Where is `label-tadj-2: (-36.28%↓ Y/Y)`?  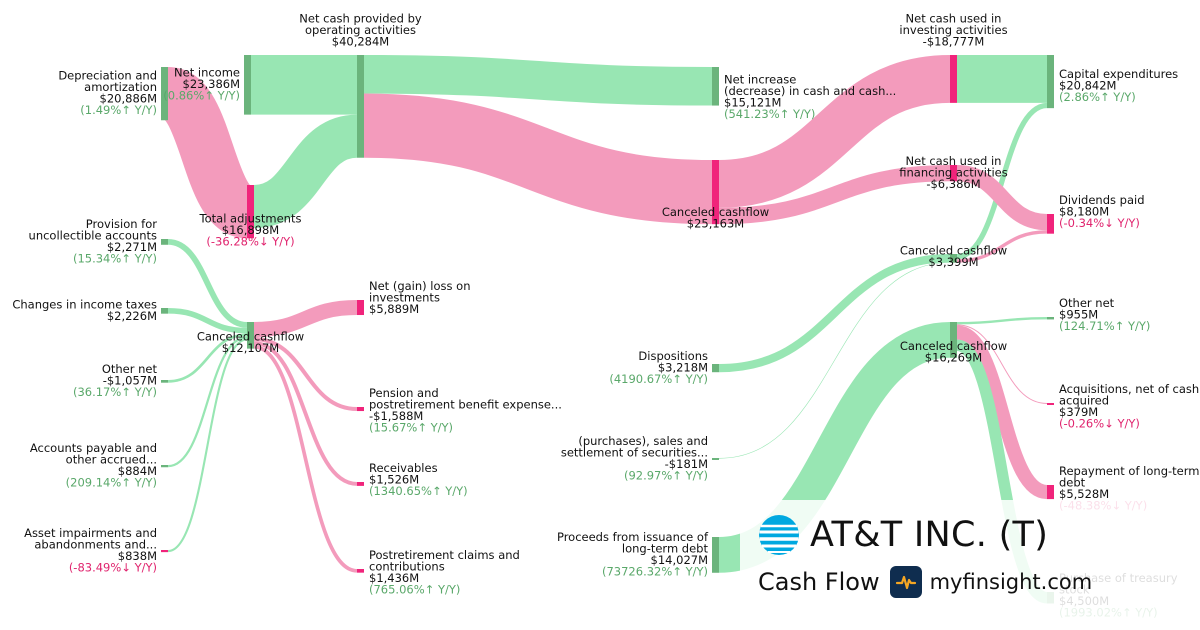 label-tadj-2: (-36.28%↓ Y/Y) is located at coordinates (250, 241).